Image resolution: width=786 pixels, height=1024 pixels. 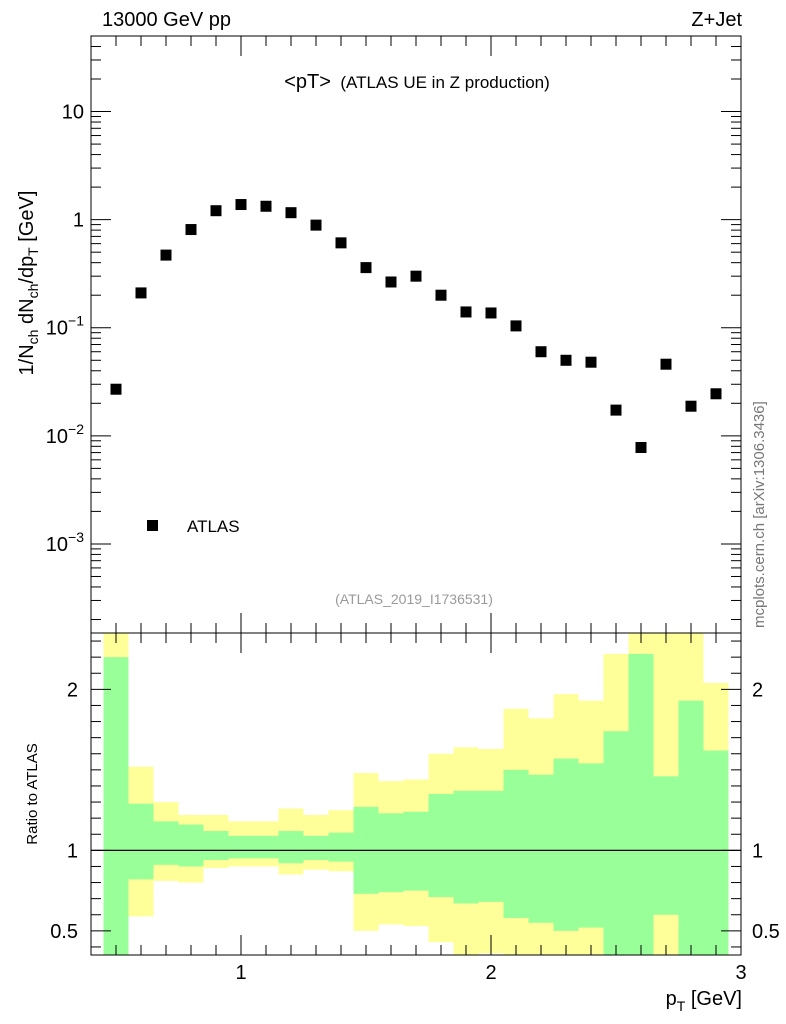 What do you see at coordinates (213, 526) in the screenshot?
I see `legend-label: ATLAS` at bounding box center [213, 526].